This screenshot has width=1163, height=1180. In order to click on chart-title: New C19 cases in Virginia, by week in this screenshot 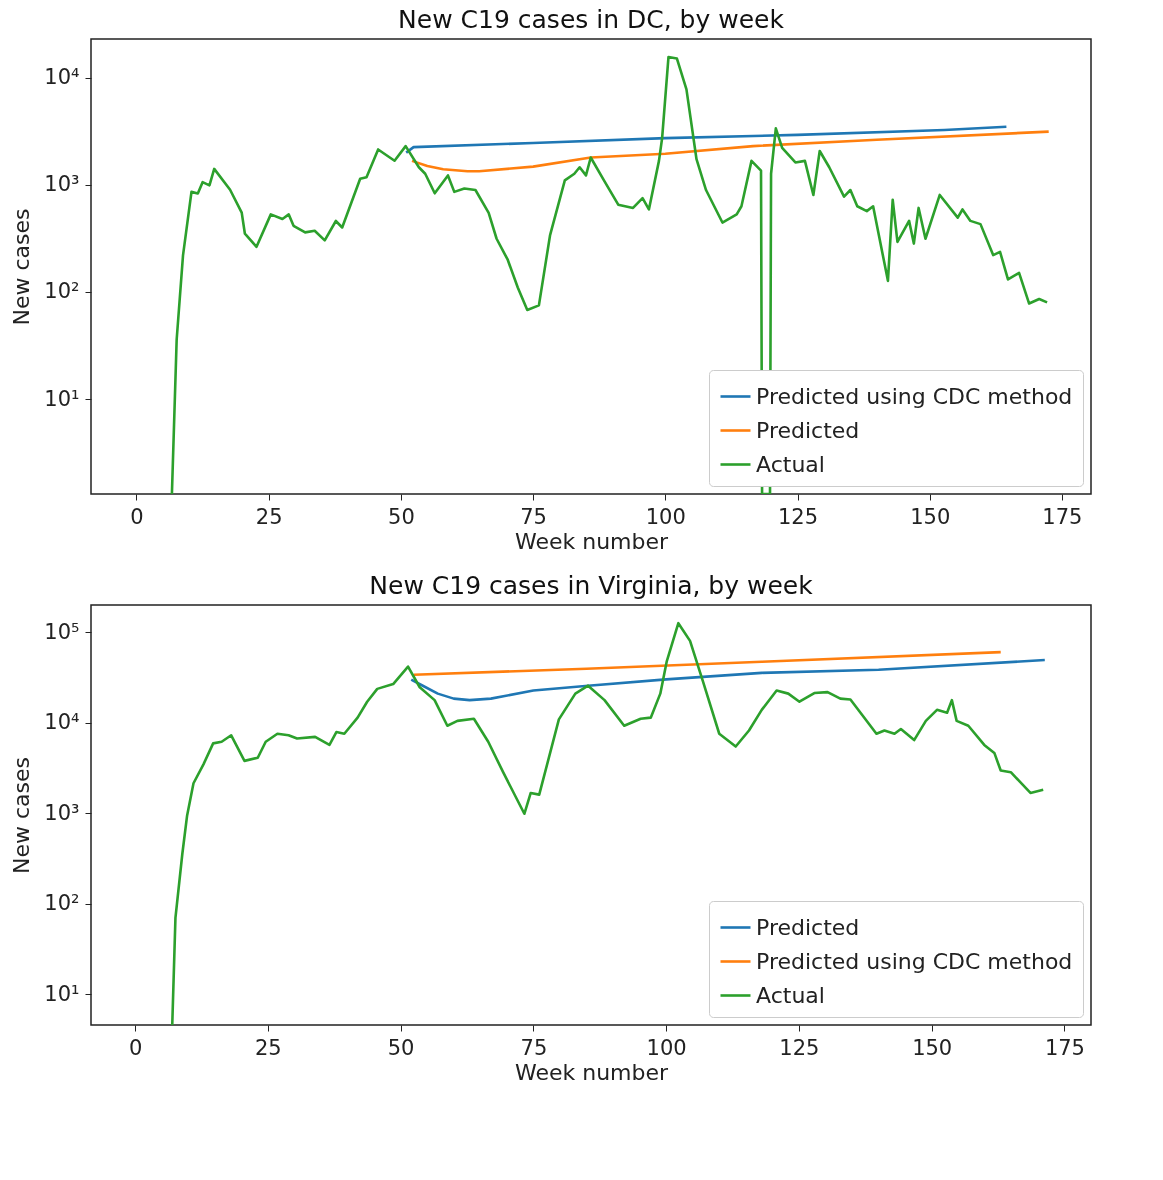, I will do `click(591, 585)`.